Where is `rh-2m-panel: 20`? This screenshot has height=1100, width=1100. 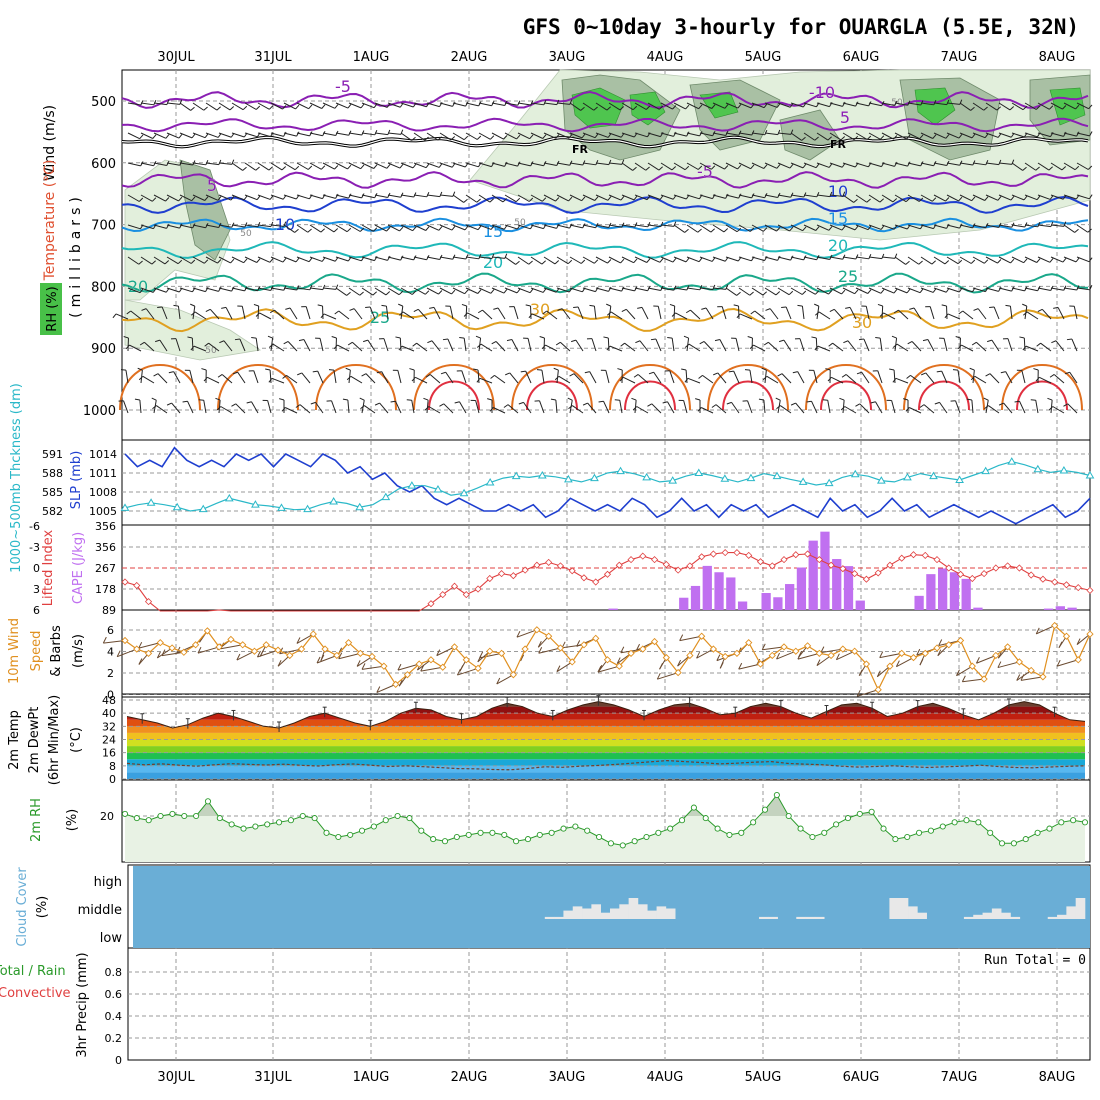 rh-2m-panel: 20 is located at coordinates (595, 826).